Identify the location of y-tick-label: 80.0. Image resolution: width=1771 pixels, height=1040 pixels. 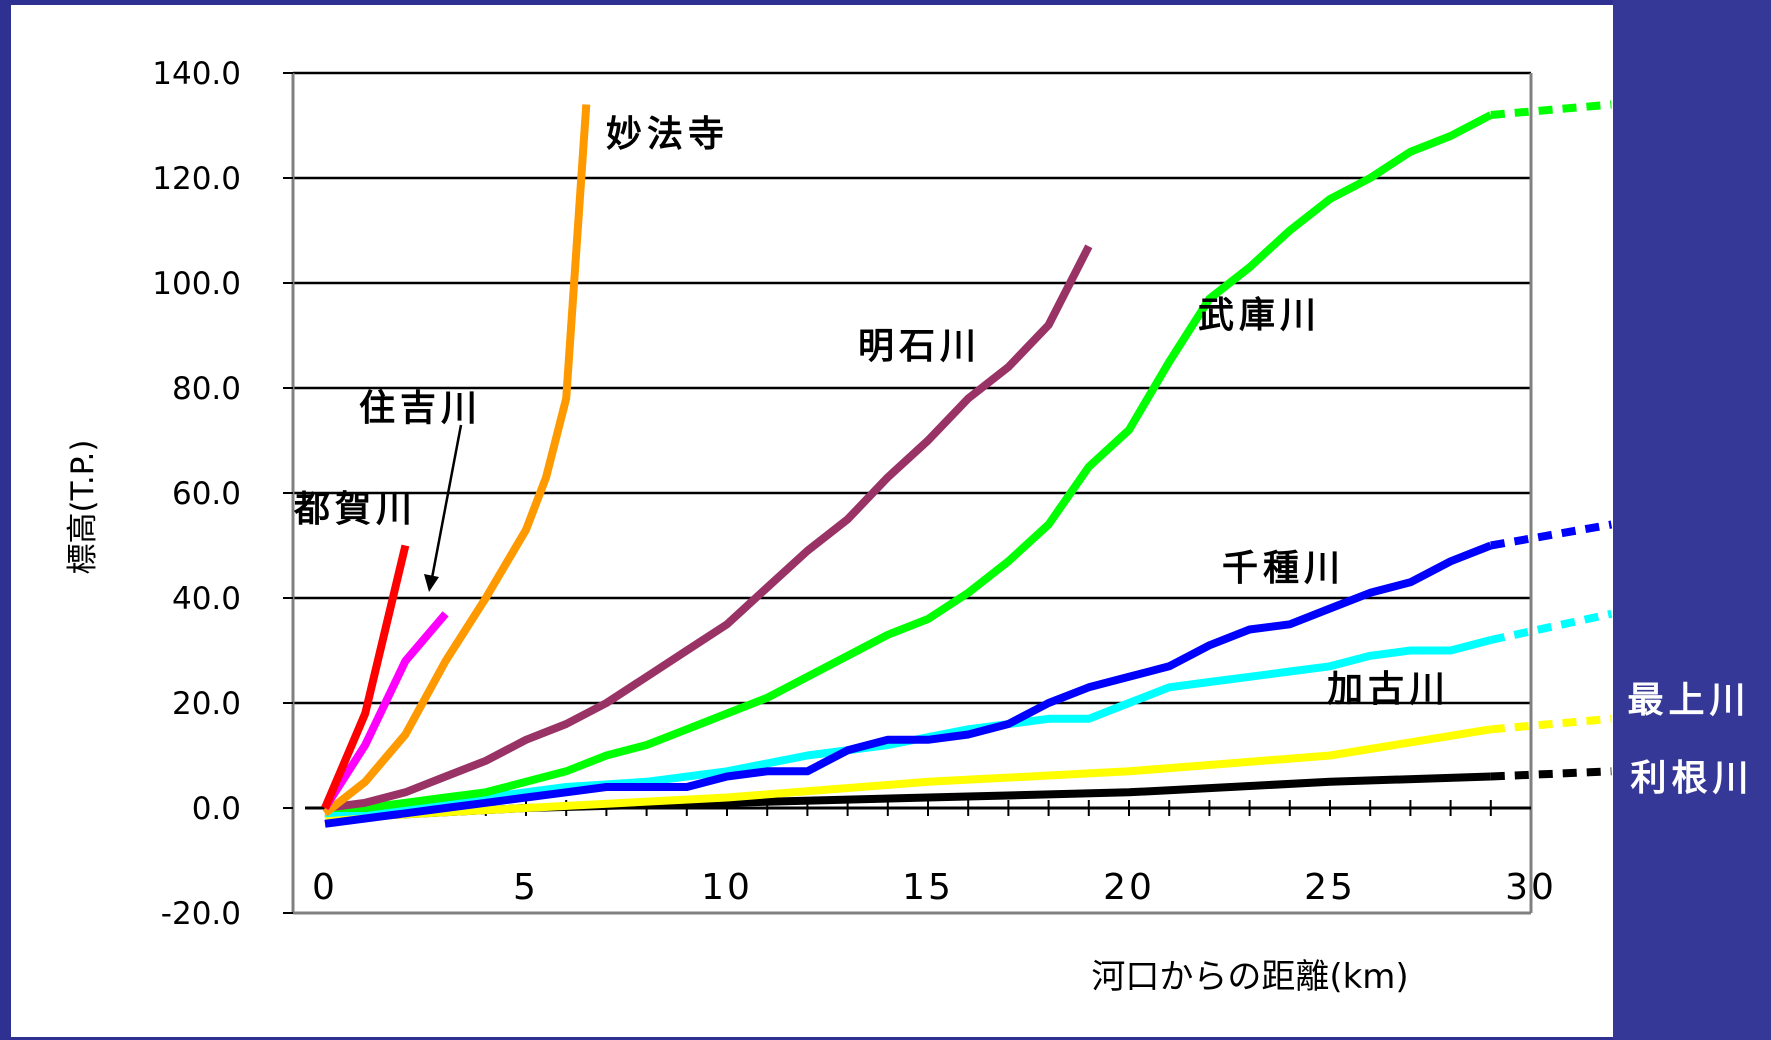
(206, 389).